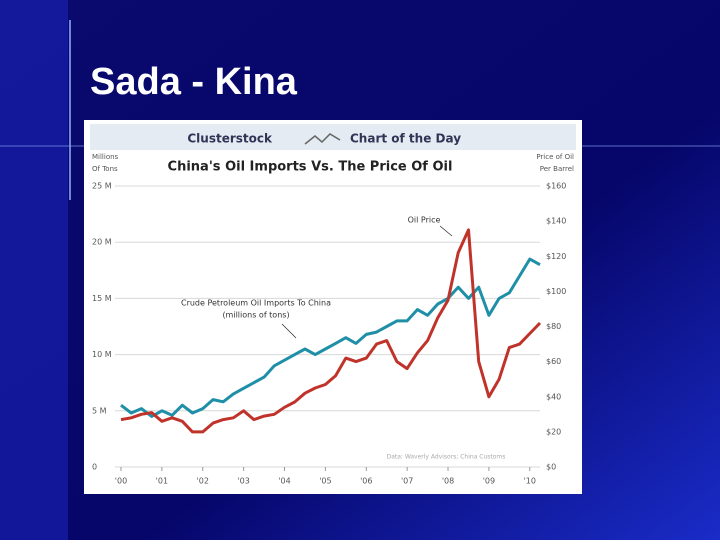 This screenshot has width=720, height=545. Describe the element at coordinates (230, 139) in the screenshot. I see `header-text: Clusterstock` at that location.